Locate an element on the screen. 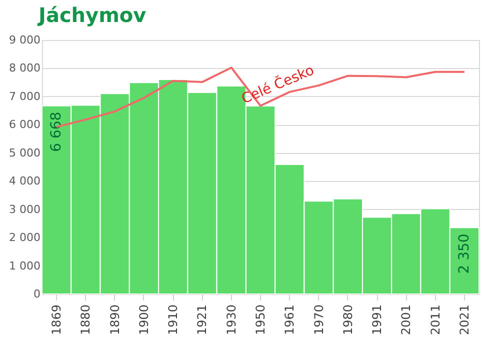  x-tick-label: 2011 is located at coordinates (435, 320).